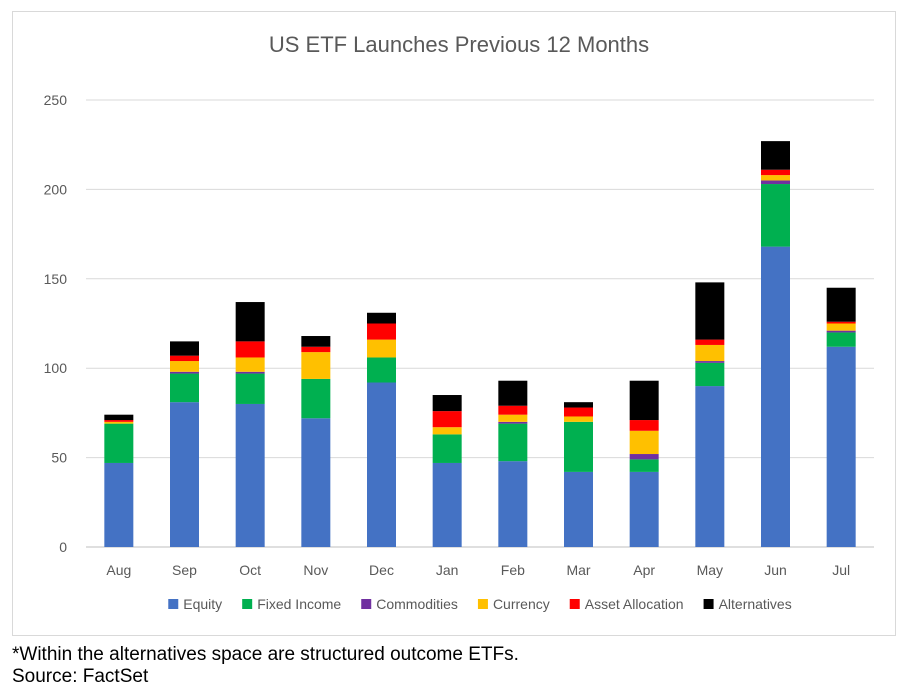  What do you see at coordinates (578, 570) in the screenshot?
I see `x-tick-label: Mar` at bounding box center [578, 570].